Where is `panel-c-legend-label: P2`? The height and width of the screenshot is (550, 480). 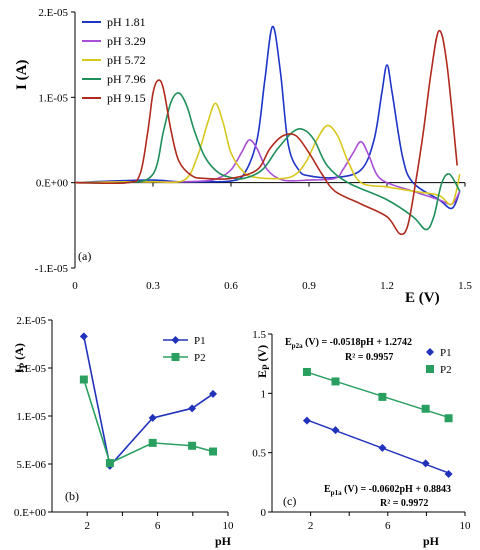 panel-c-legend-label: P2 is located at coordinates (446, 370).